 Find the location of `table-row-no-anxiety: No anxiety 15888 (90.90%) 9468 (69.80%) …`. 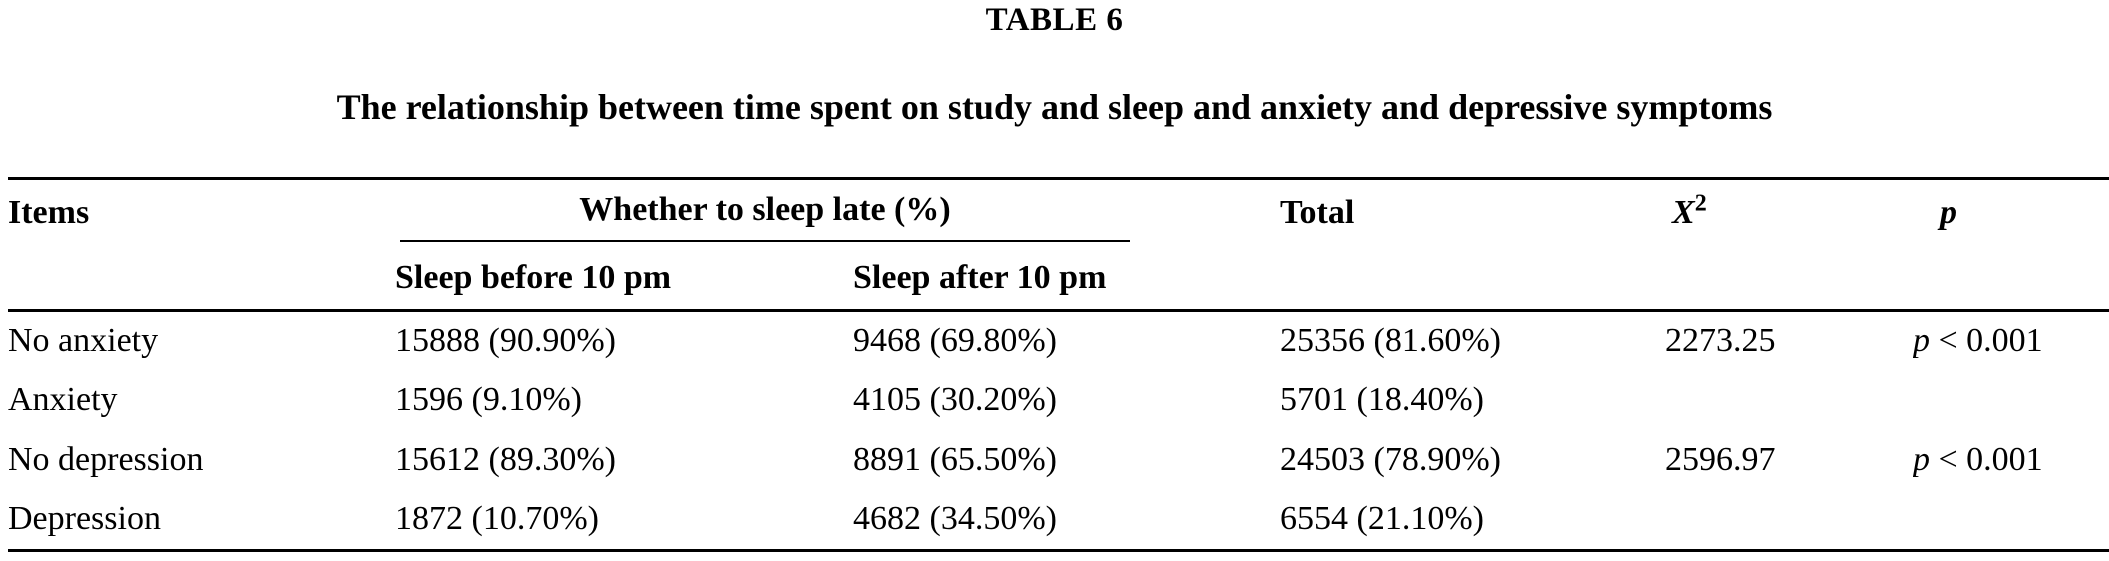

table-row-no-anxiety: No anxiety 15888 (90.90%) 9468 (69.80%) … is located at coordinates (1058, 340).